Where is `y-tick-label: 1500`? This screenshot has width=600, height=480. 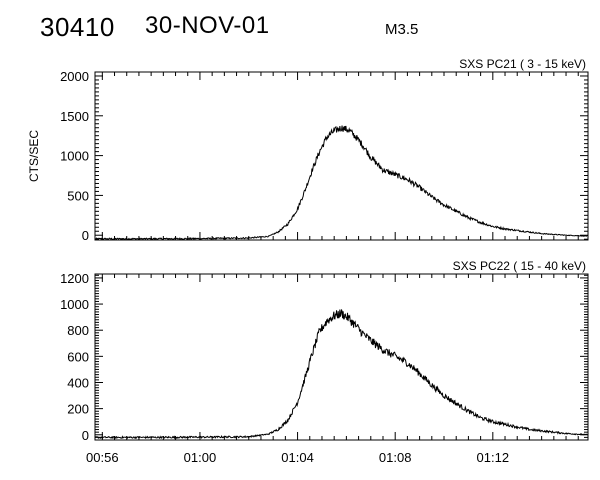
y-tick-label: 1500 is located at coordinates (74, 116).